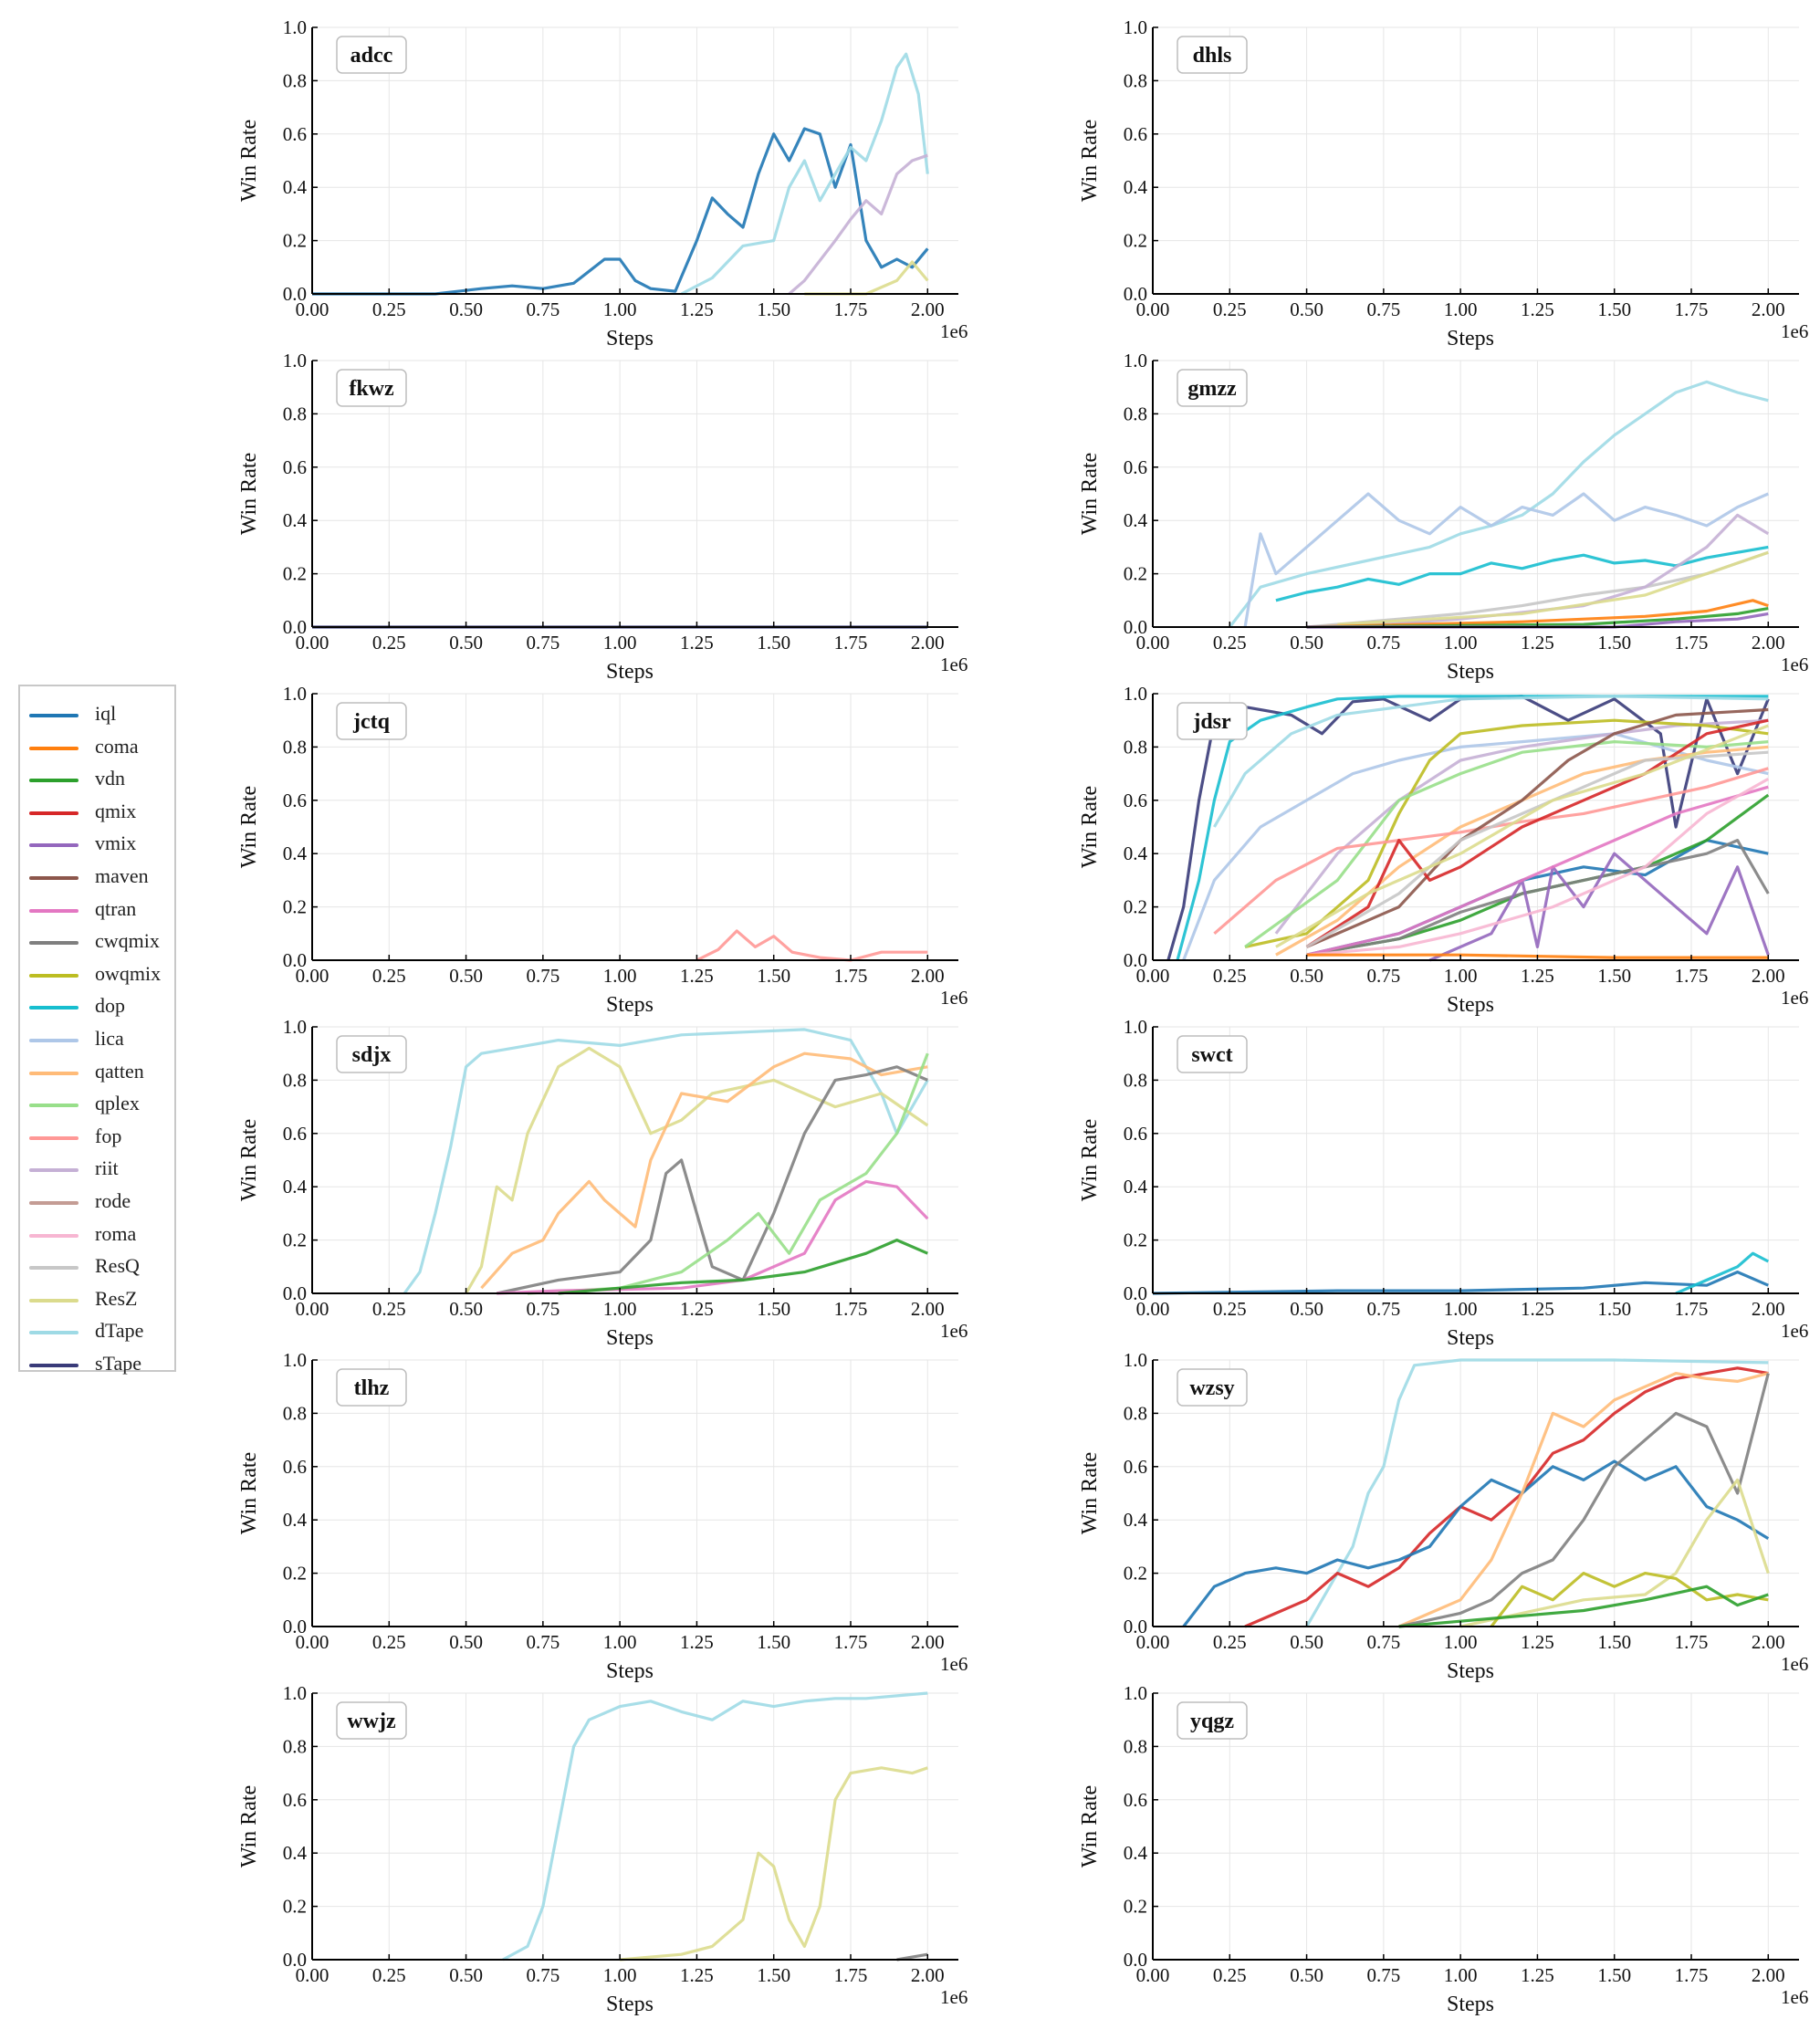 The width and height of the screenshot is (1820, 2040). What do you see at coordinates (116, 1233) in the screenshot?
I see `legend-label: roma` at bounding box center [116, 1233].